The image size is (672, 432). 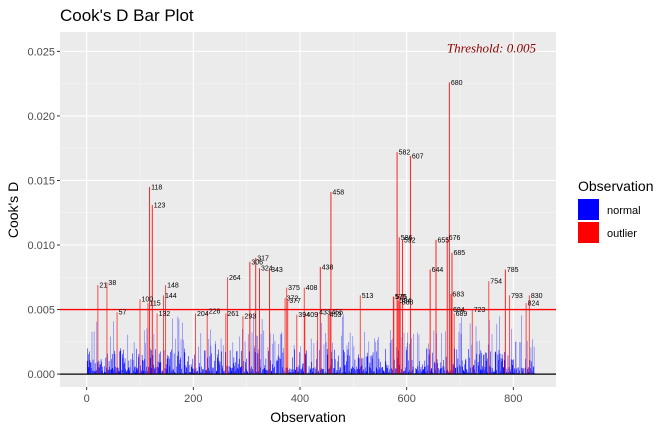 I want to click on x-tick-label: 0, so click(x=87, y=399).